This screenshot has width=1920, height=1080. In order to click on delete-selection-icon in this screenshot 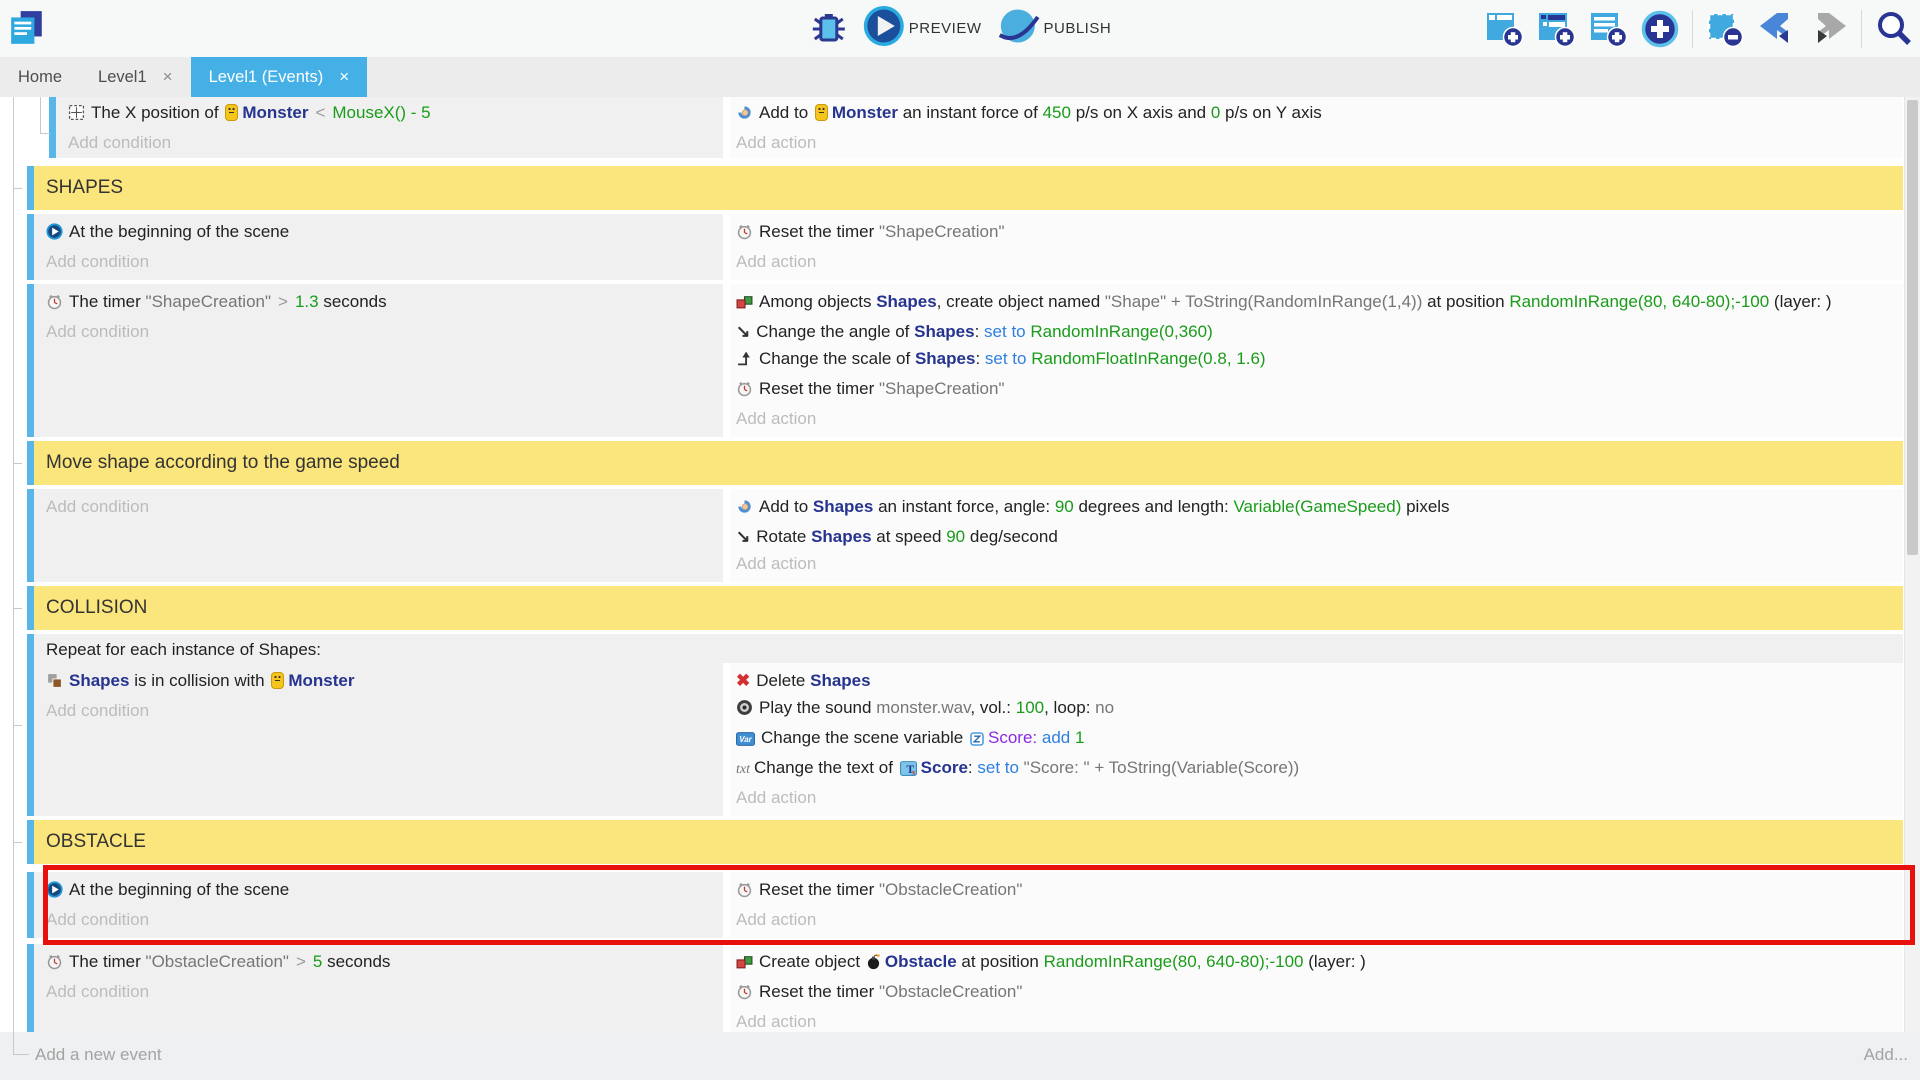, I will do `click(1725, 29)`.